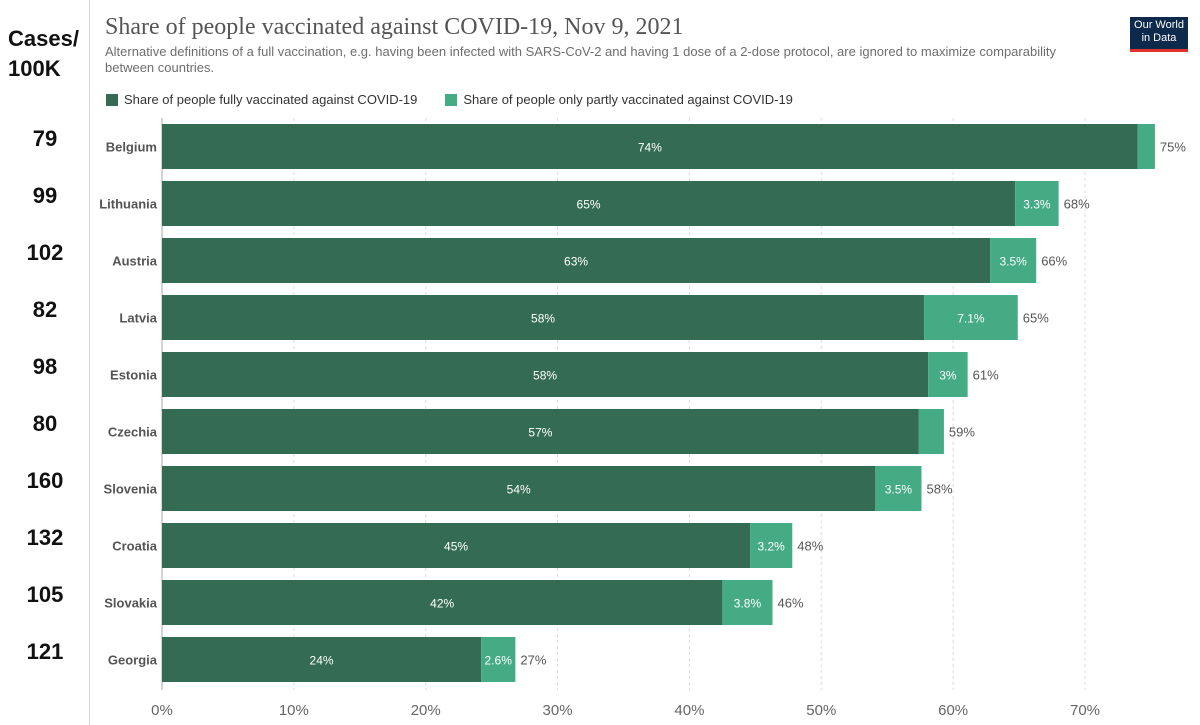 The height and width of the screenshot is (725, 1200). What do you see at coordinates (45, 138) in the screenshot?
I see `cases-value: 79` at bounding box center [45, 138].